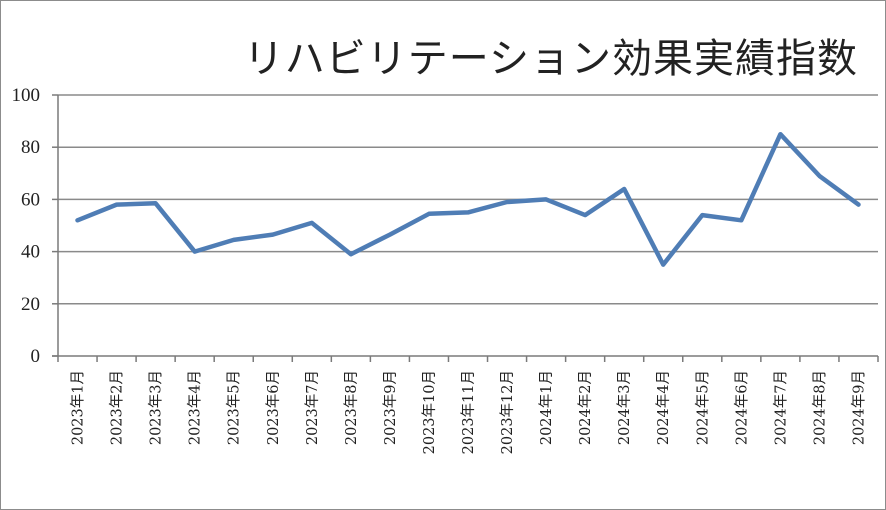 This screenshot has height=510, width=886. Describe the element at coordinates (741, 407) in the screenshot. I see `x-tick-label: 2024年6月` at that location.